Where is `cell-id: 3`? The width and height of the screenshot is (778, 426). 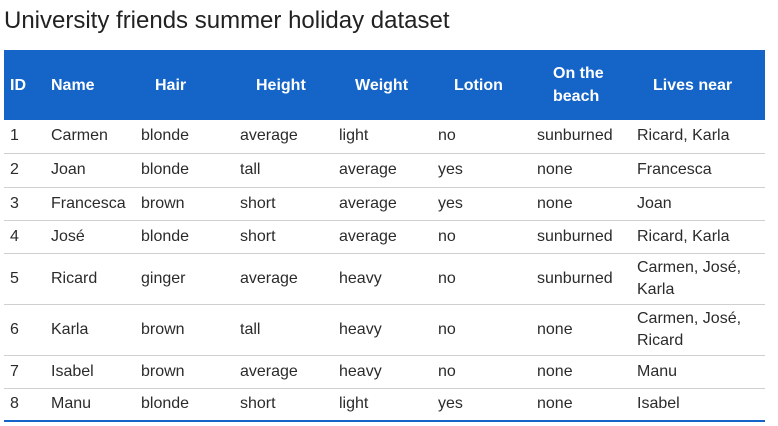
cell-id: 3 is located at coordinates (24, 204).